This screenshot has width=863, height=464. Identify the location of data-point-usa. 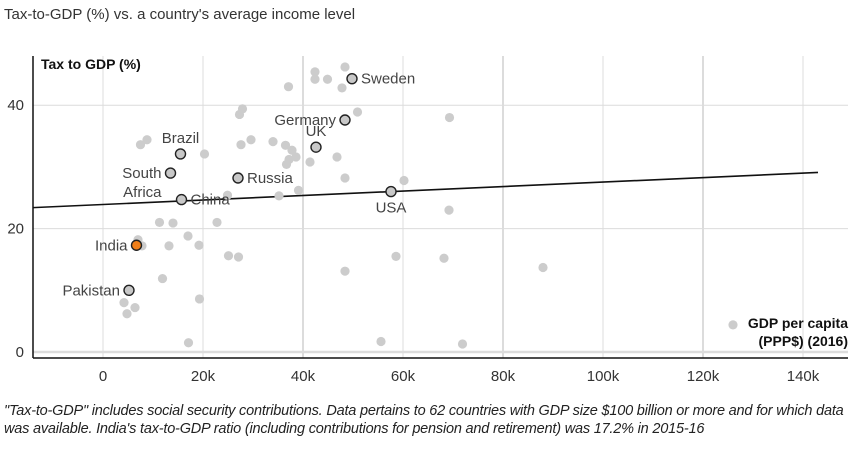
(391, 191).